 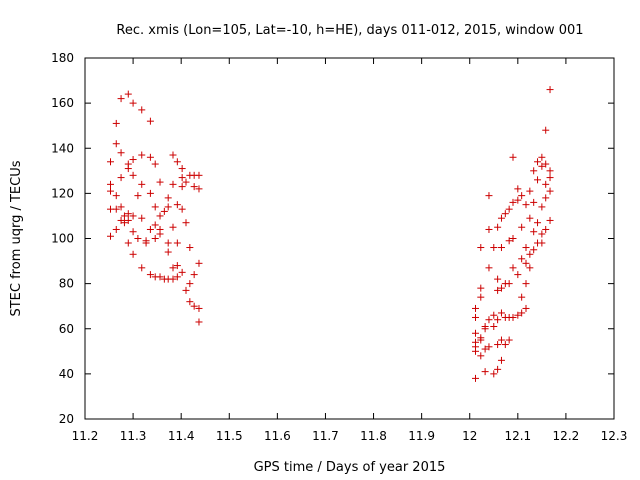 I want to click on y-tick-label: 100, so click(x=62, y=239).